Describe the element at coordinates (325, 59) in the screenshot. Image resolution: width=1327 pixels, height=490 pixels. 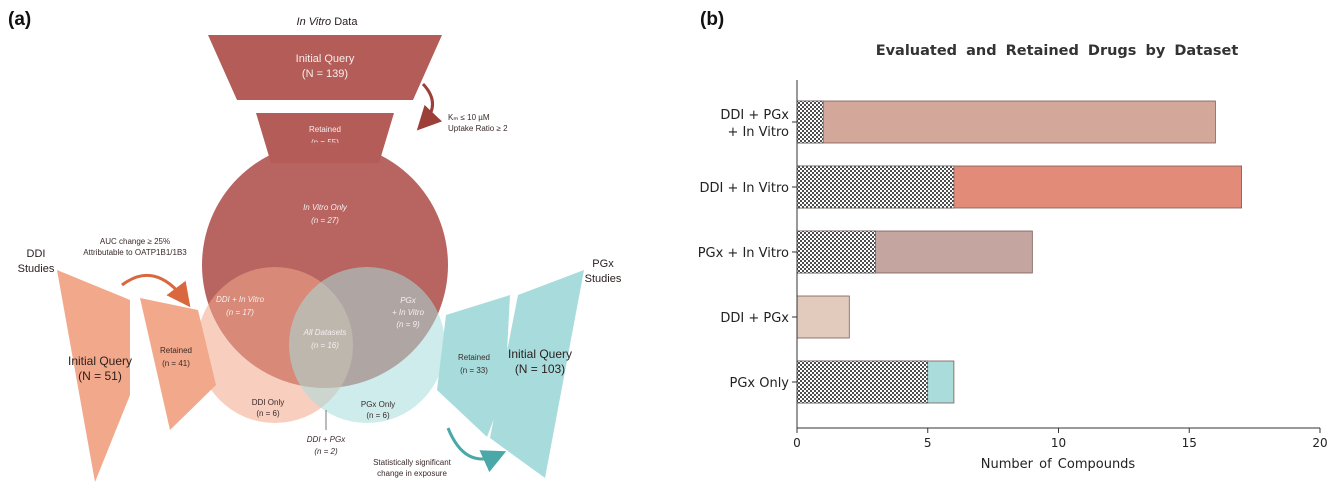
I see `invitro-initial-query-label: Initial Query` at that location.